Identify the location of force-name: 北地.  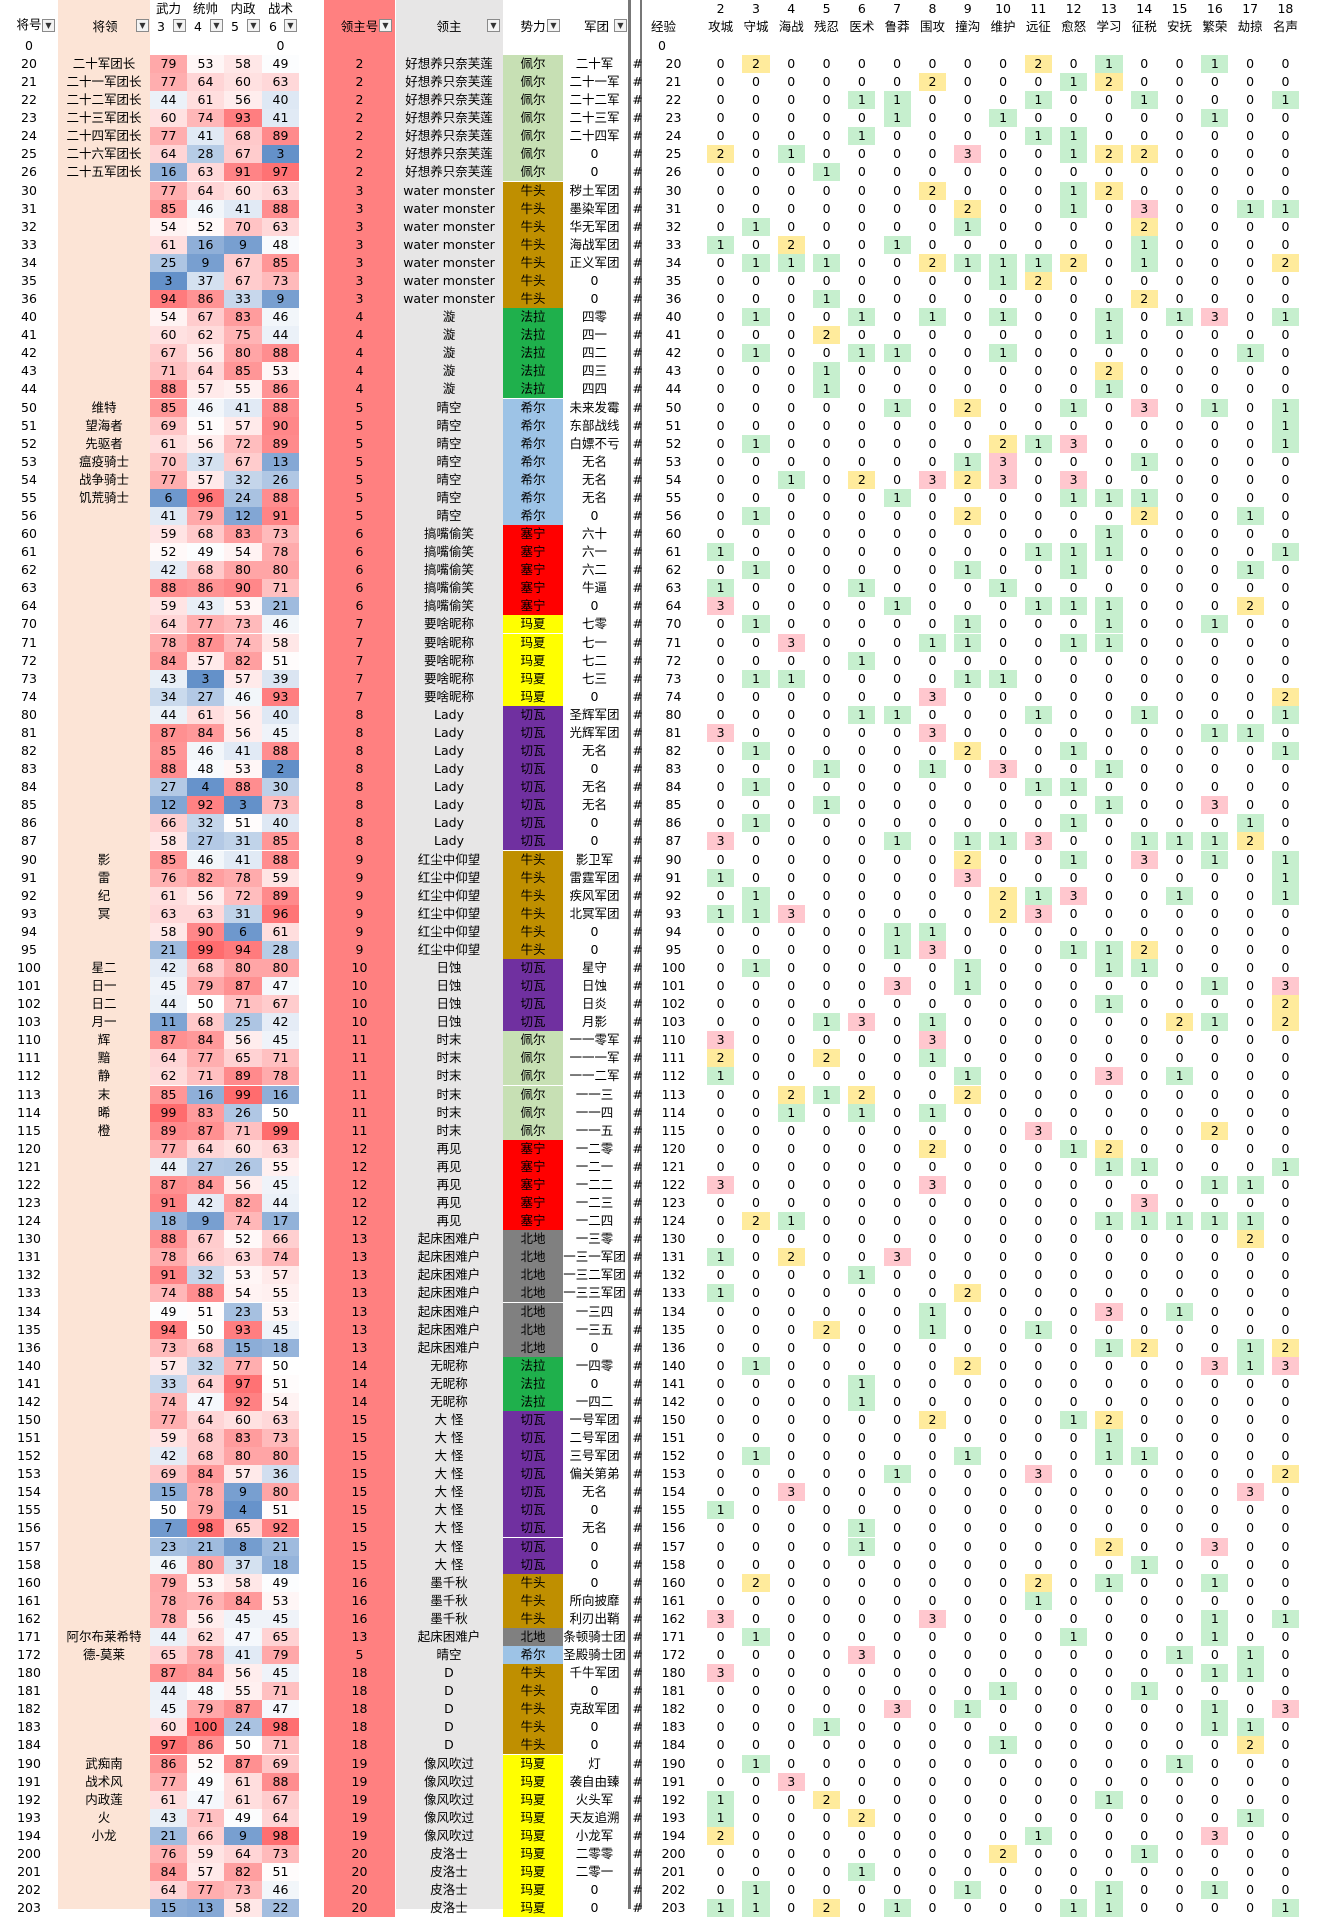
(533, 1330).